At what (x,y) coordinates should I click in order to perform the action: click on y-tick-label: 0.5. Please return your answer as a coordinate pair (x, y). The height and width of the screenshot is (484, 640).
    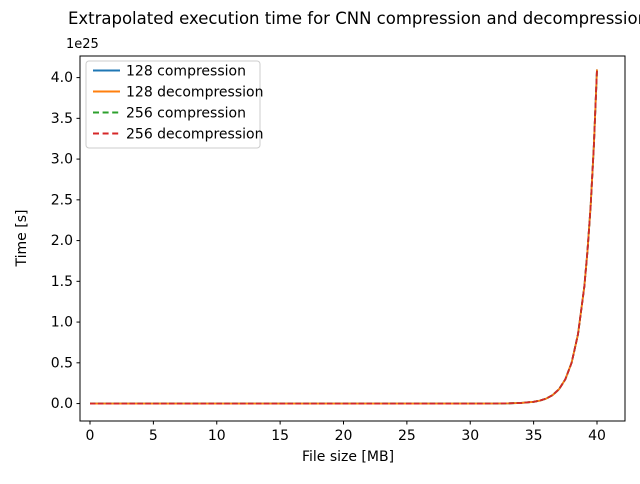
    Looking at the image, I should click on (62, 363).